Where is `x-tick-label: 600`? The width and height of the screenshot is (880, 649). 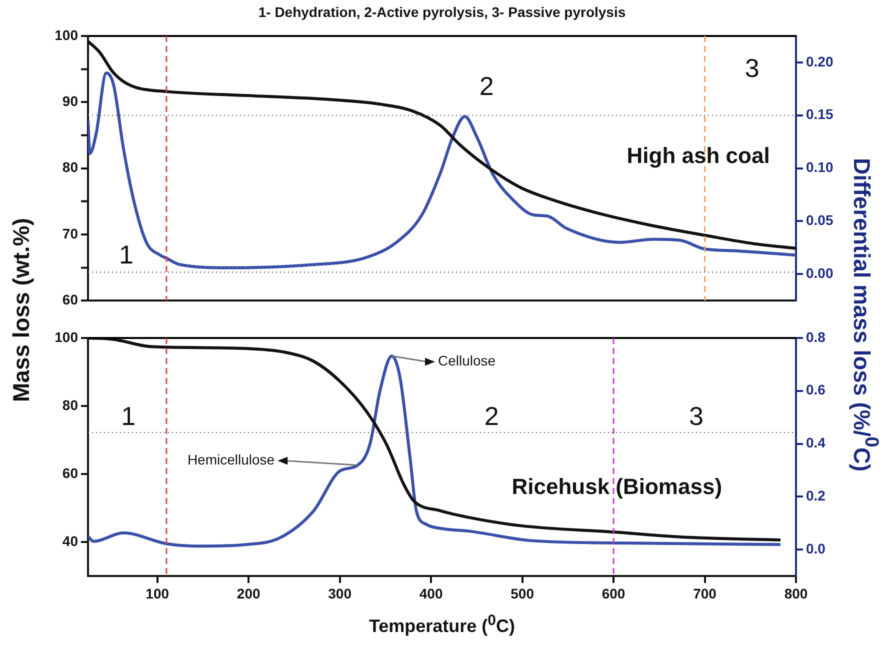 x-tick-label: 600 is located at coordinates (614, 593).